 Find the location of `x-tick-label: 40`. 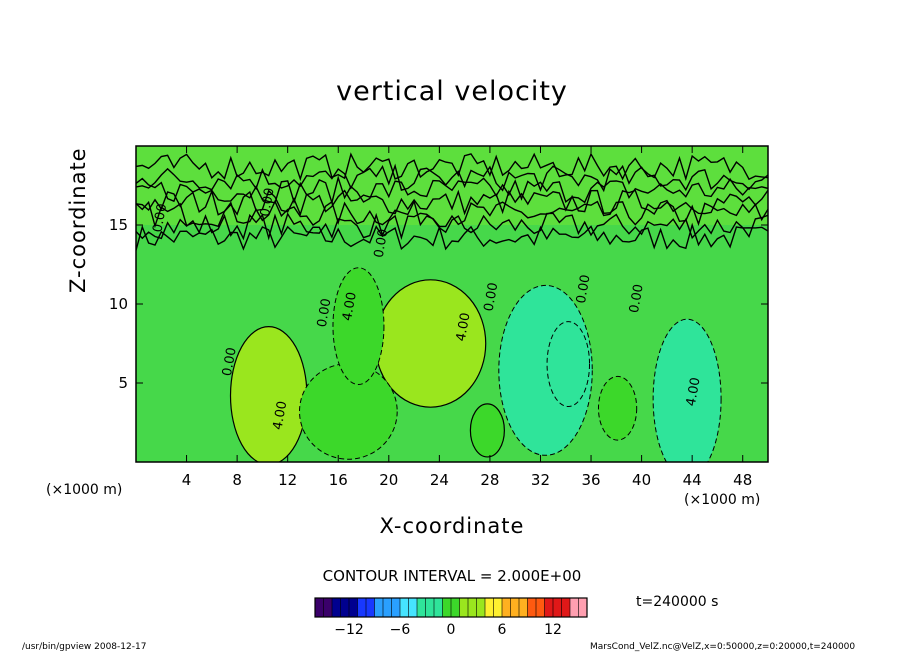

x-tick-label: 40 is located at coordinates (641, 480).